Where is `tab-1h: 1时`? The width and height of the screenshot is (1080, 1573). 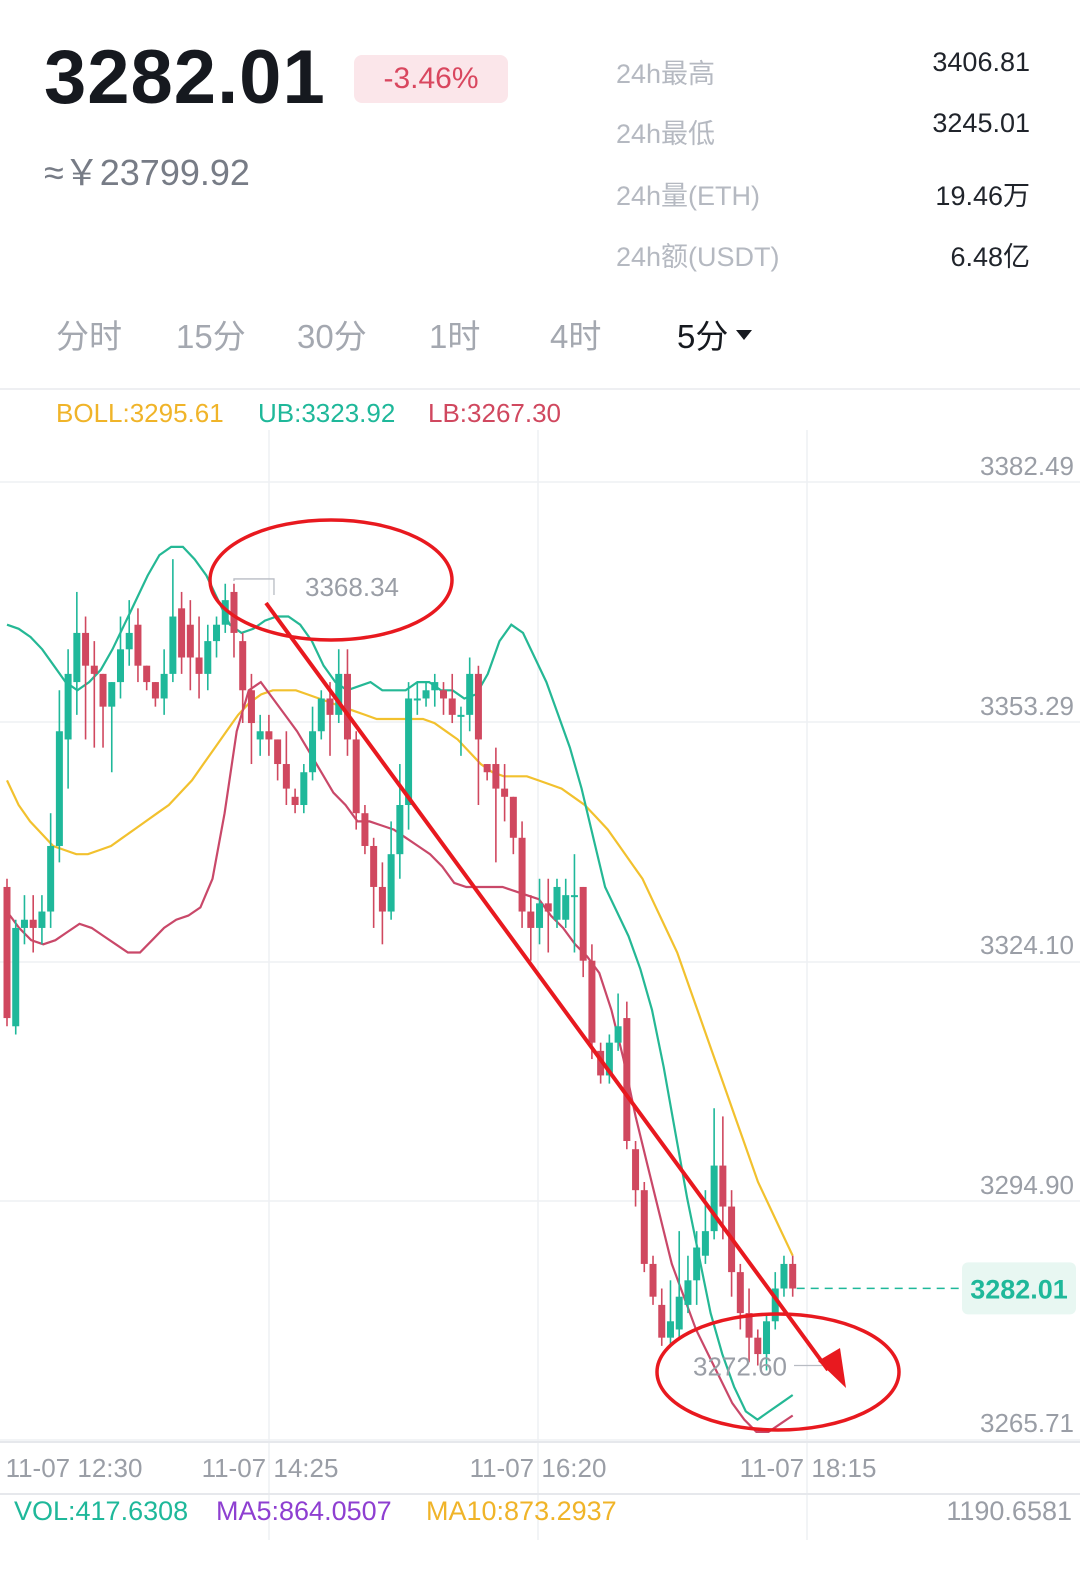
tab-1h: 1时 is located at coordinates (455, 336).